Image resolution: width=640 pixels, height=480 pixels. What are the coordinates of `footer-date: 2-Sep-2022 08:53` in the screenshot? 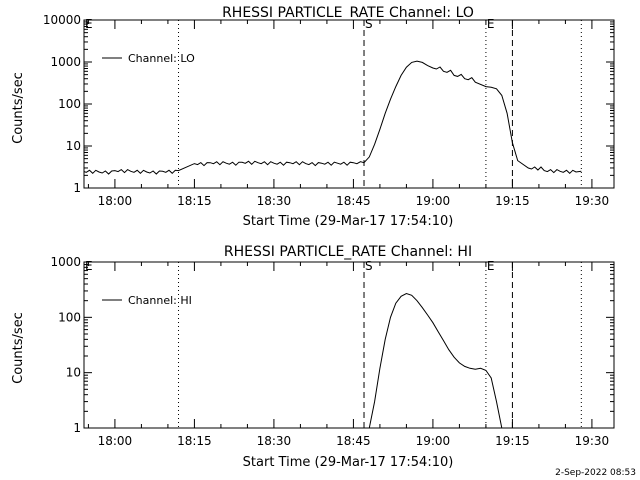 It's located at (595, 473).